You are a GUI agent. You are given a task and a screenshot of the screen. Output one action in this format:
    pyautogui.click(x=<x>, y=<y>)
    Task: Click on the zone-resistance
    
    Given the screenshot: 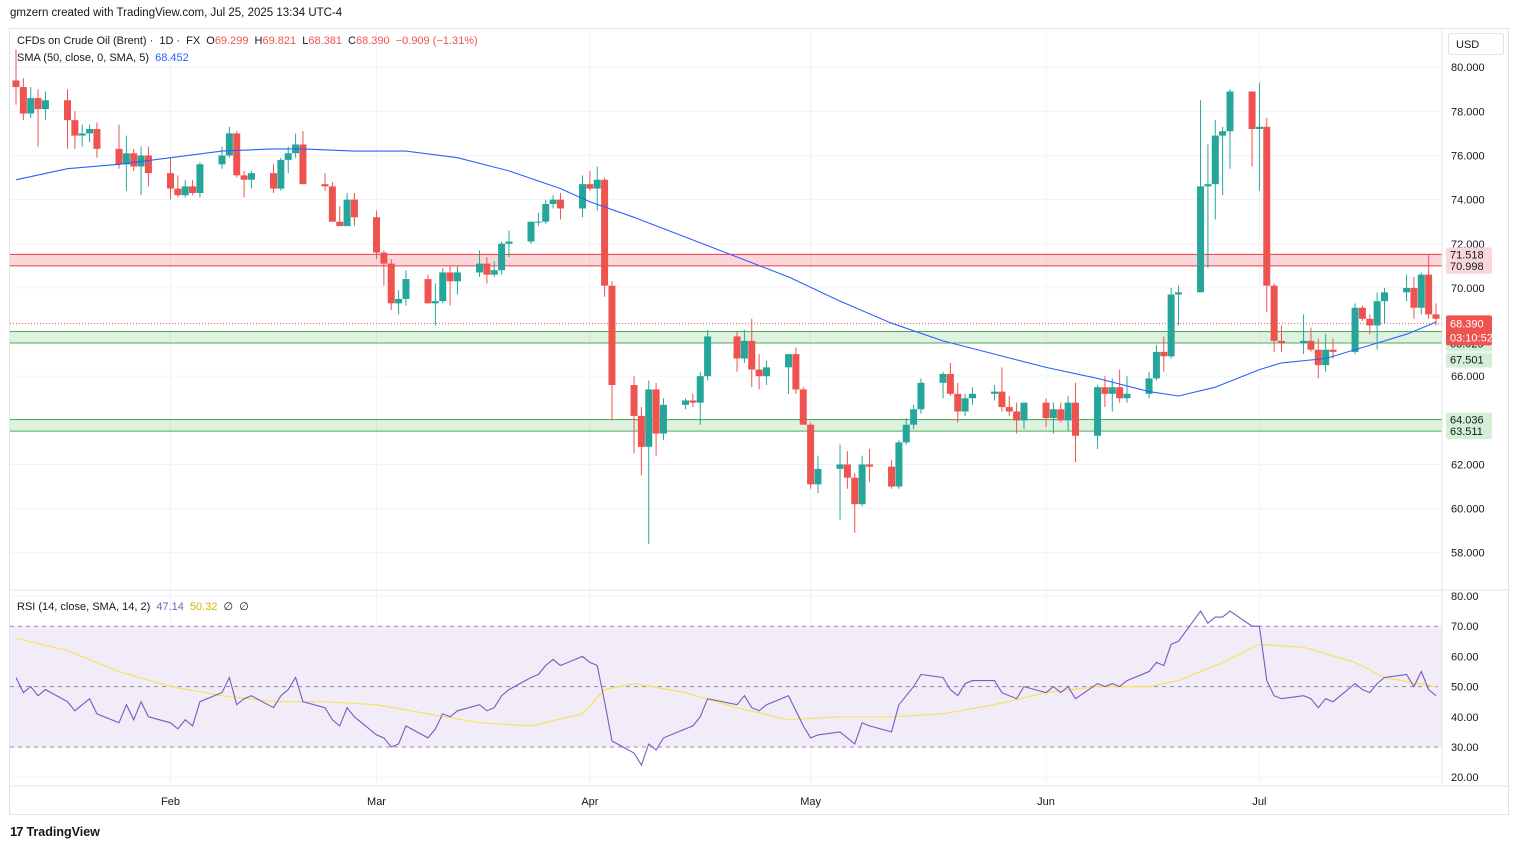 What is the action you would take?
    pyautogui.click(x=726, y=260)
    